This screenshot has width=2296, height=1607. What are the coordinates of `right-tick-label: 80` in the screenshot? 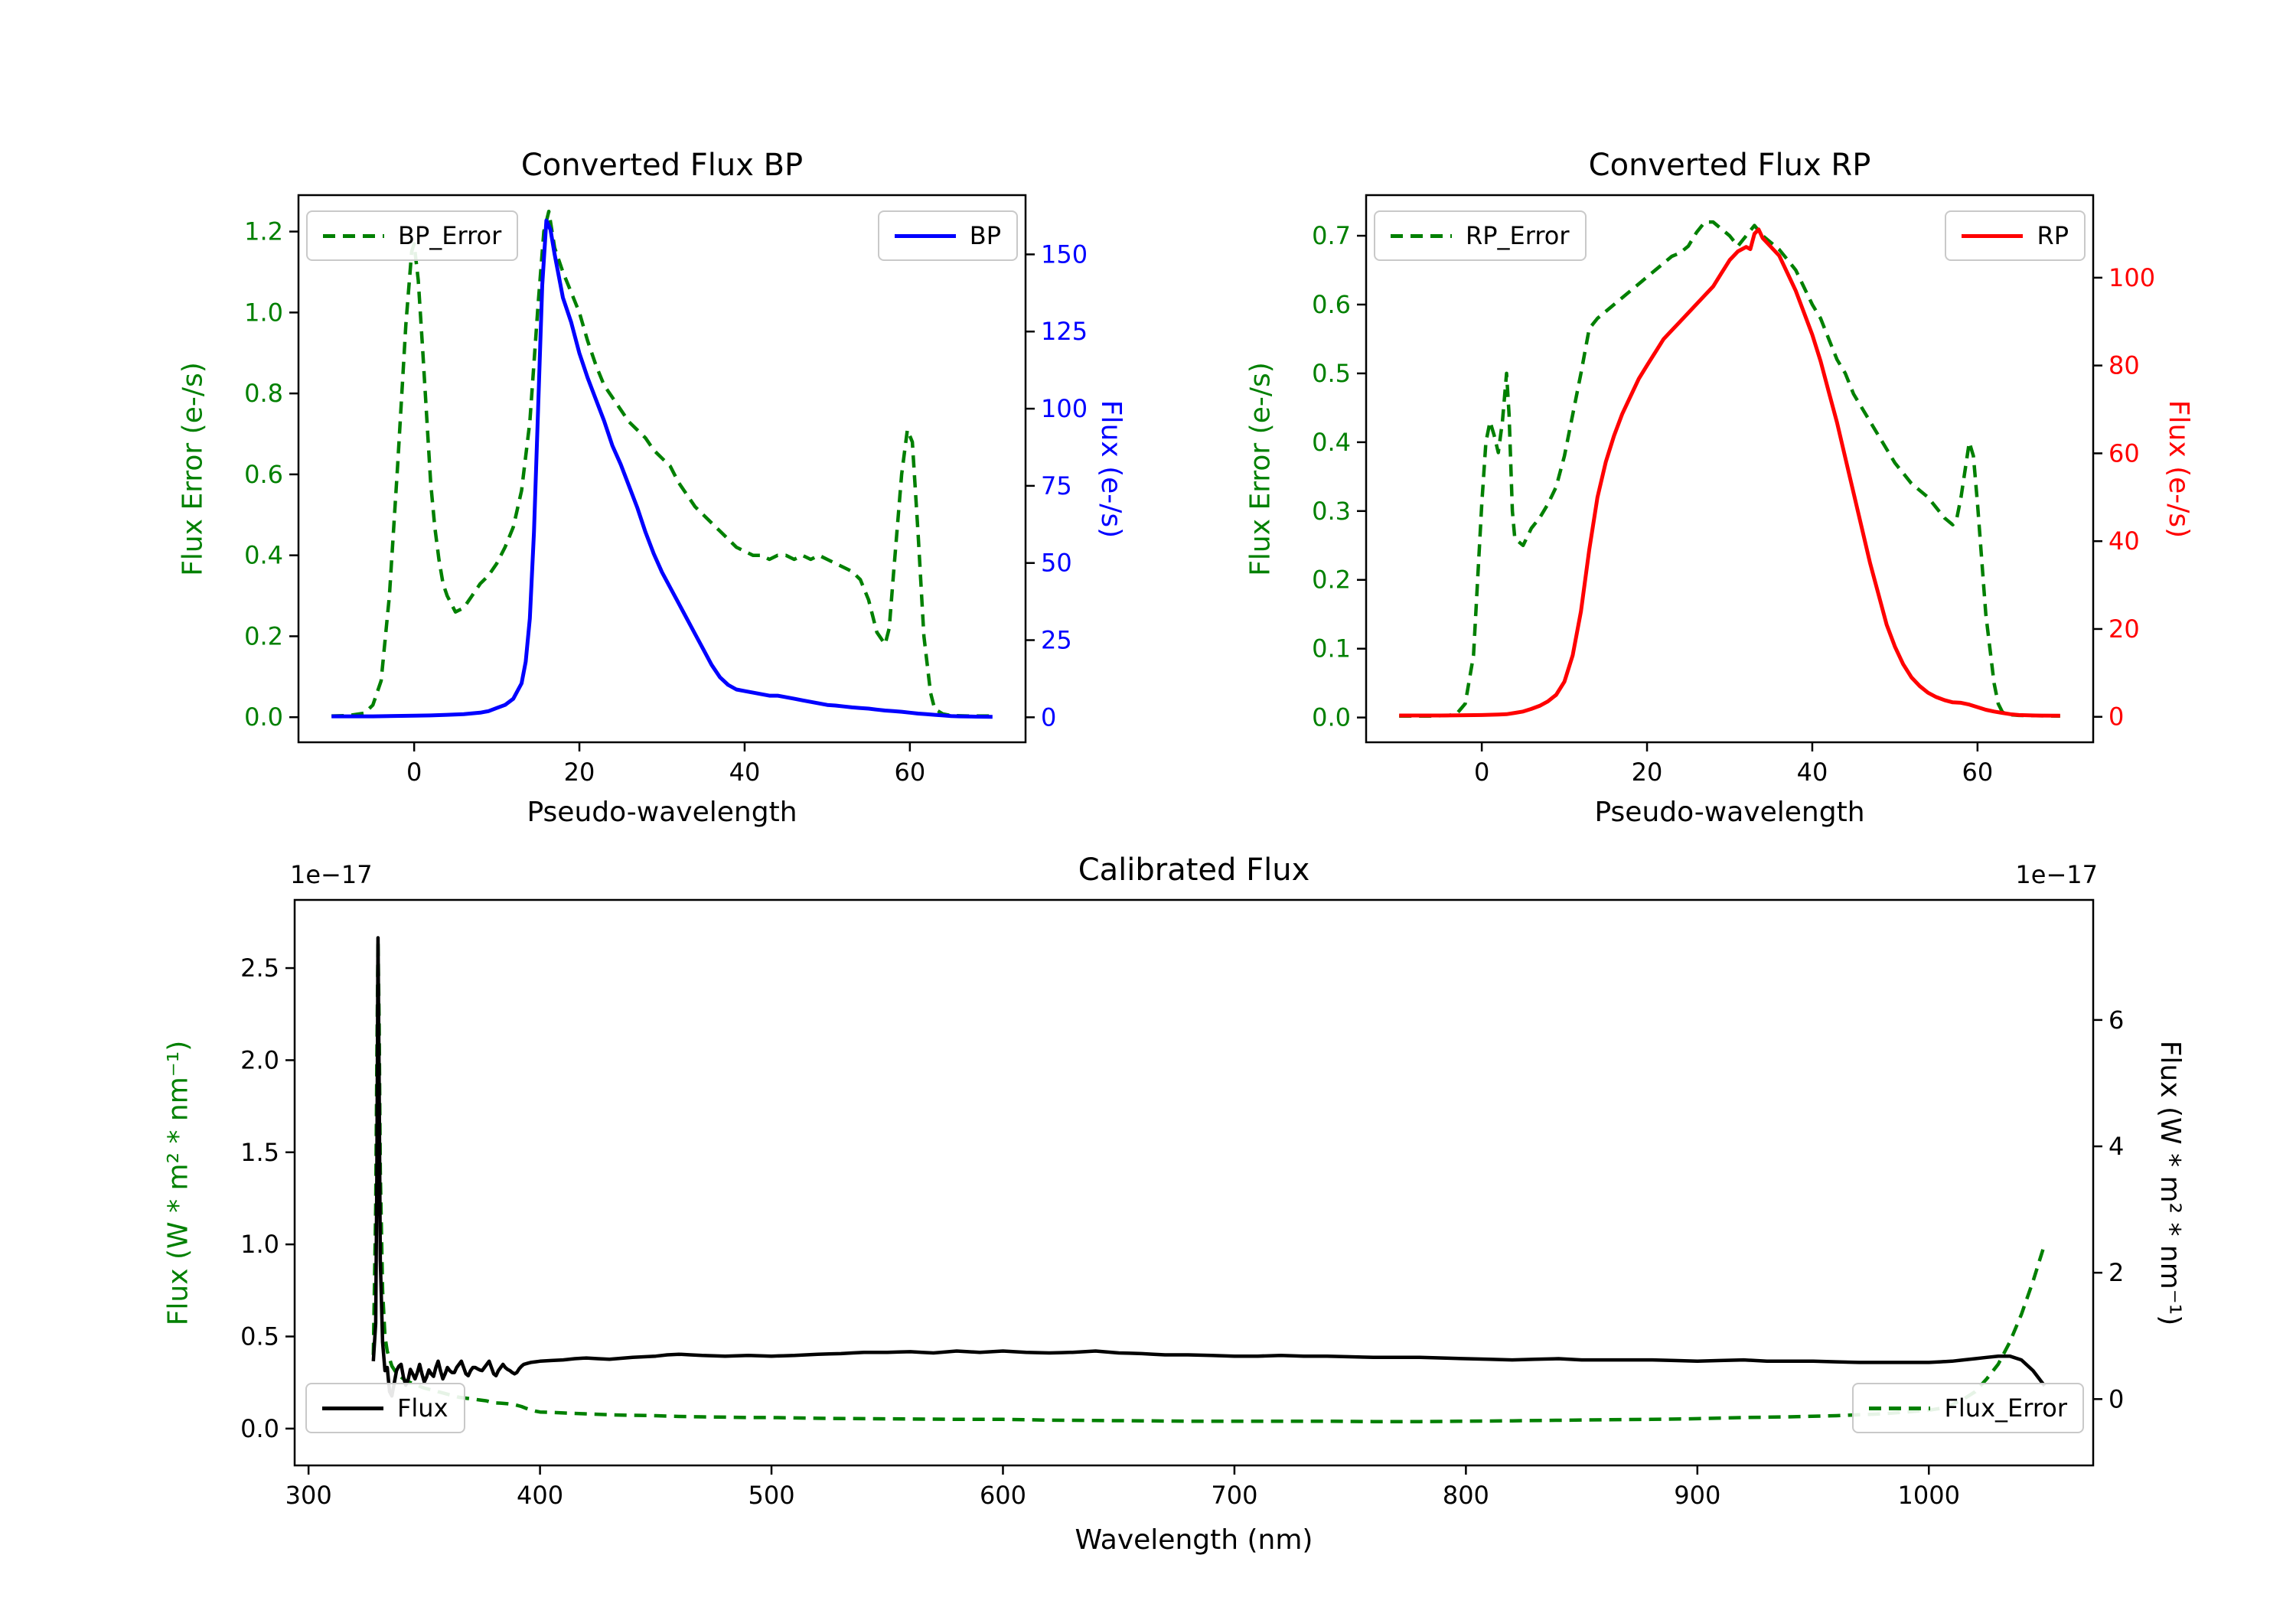 It's located at (2124, 365).